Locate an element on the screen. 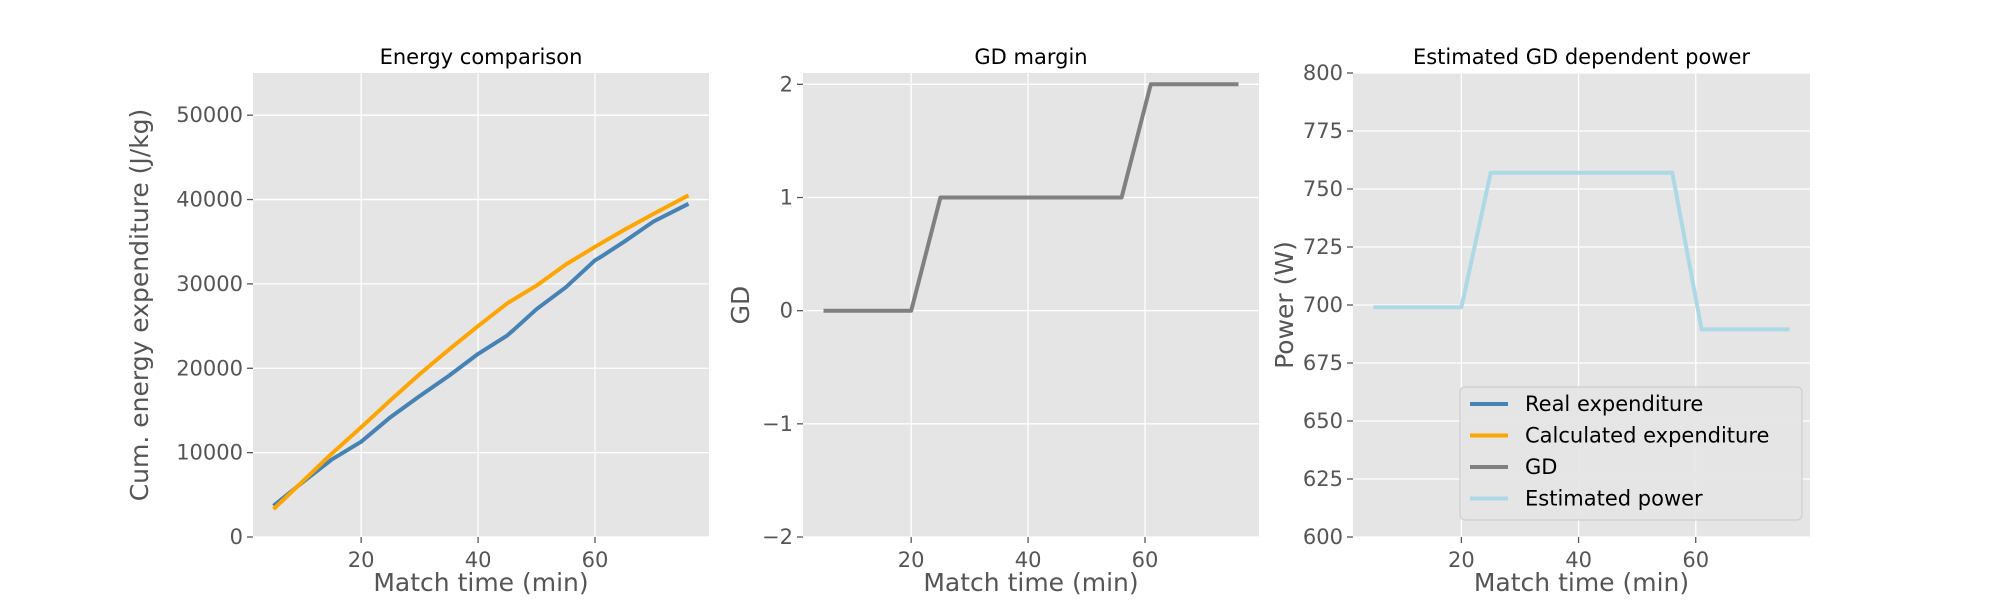  y-tick-label: 650 is located at coordinates (1323, 421).